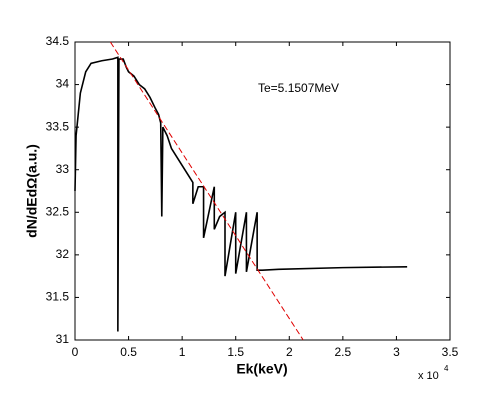 Image resolution: width=501 pixels, height=401 pixels. What do you see at coordinates (58, 41) in the screenshot?
I see `y-tick-label: 34.5` at bounding box center [58, 41].